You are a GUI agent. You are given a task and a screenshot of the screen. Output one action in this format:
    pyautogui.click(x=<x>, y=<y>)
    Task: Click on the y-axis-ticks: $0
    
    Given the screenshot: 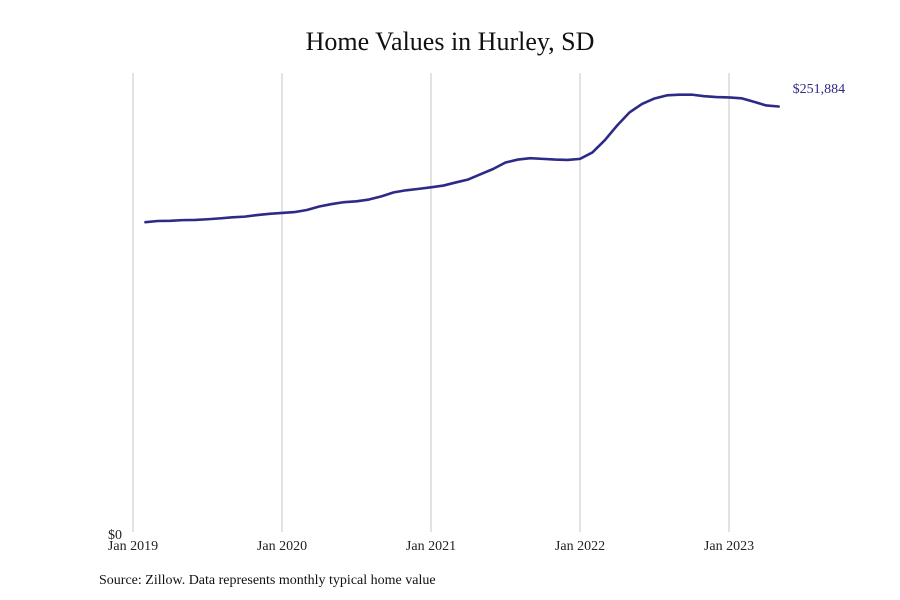 What is the action you would take?
    pyautogui.click(x=115, y=535)
    